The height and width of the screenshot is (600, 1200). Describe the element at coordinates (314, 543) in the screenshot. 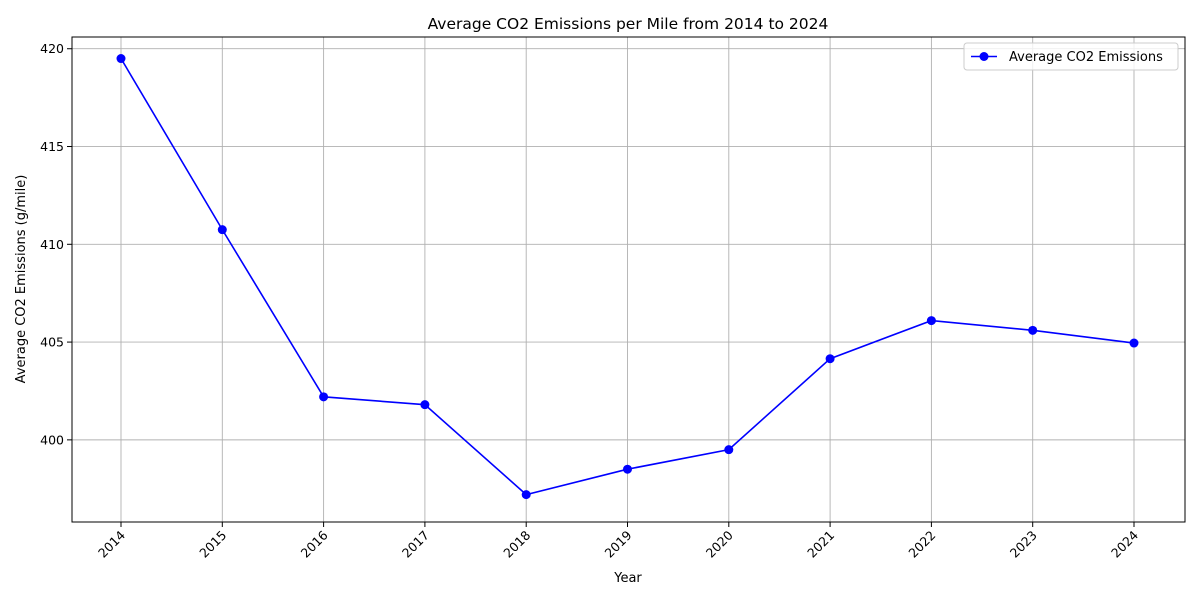

I see `x-tick-label: 2016` at that location.